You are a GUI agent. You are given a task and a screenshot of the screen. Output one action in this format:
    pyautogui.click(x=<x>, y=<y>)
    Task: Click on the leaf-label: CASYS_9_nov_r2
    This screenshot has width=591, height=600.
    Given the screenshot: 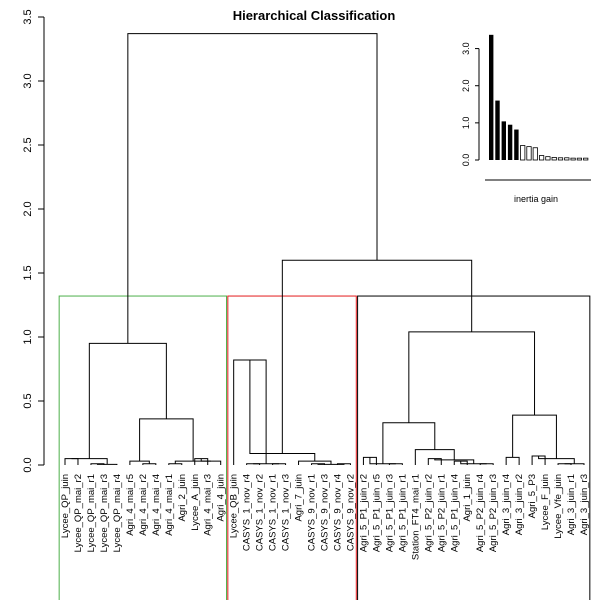 What is the action you would take?
    pyautogui.click(x=350, y=512)
    